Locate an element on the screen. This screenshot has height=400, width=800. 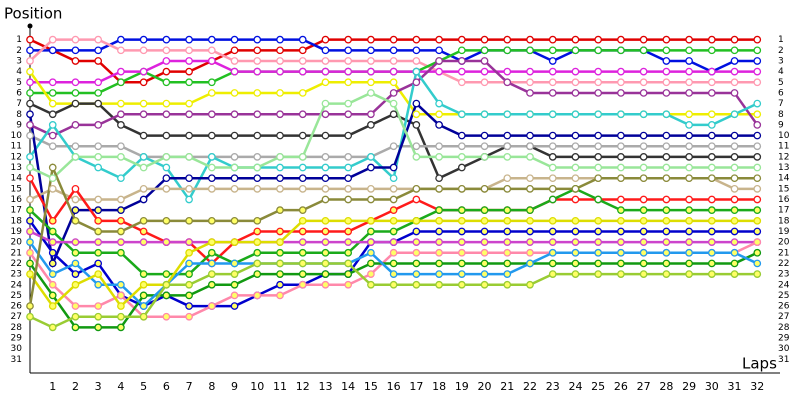
y-tick-label-right: 19 is located at coordinates (784, 232).